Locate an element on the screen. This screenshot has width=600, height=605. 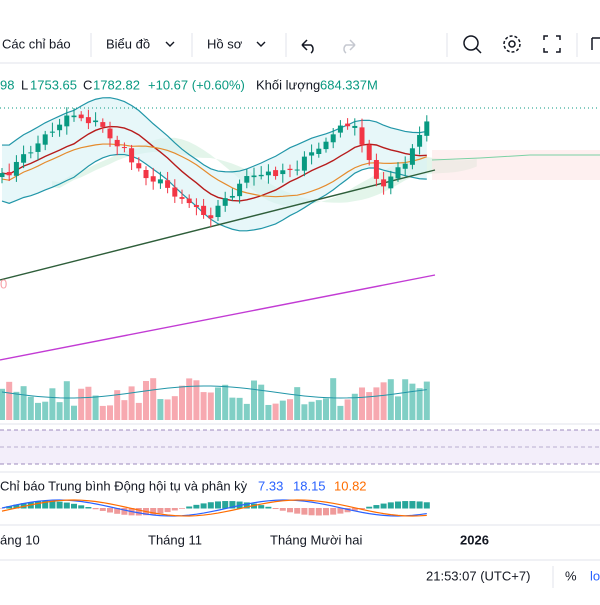
rsi-band is located at coordinates (300, 447).